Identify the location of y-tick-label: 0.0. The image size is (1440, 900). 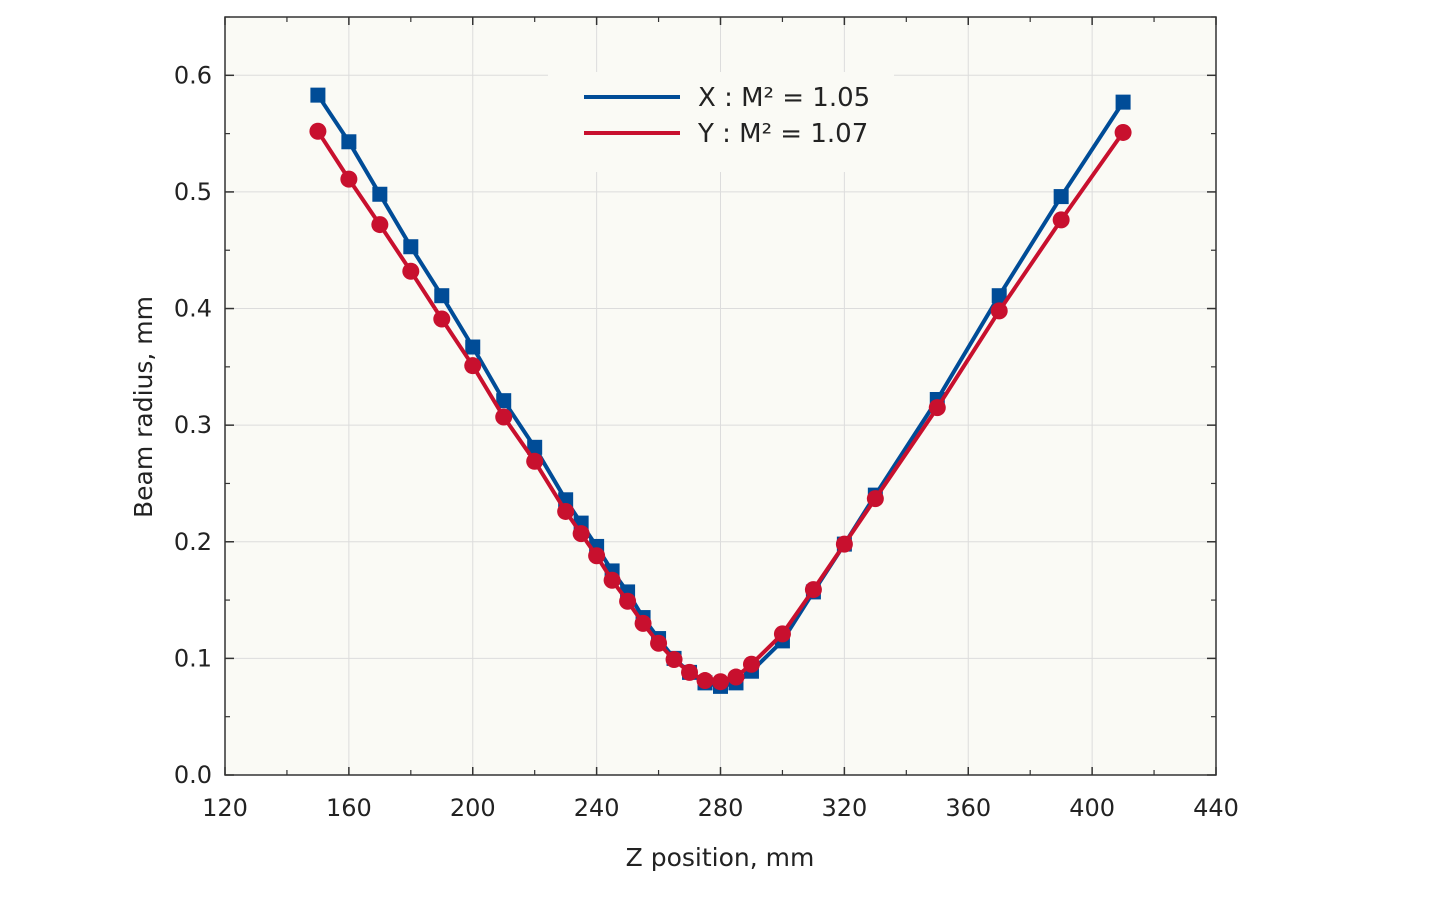
(193, 775).